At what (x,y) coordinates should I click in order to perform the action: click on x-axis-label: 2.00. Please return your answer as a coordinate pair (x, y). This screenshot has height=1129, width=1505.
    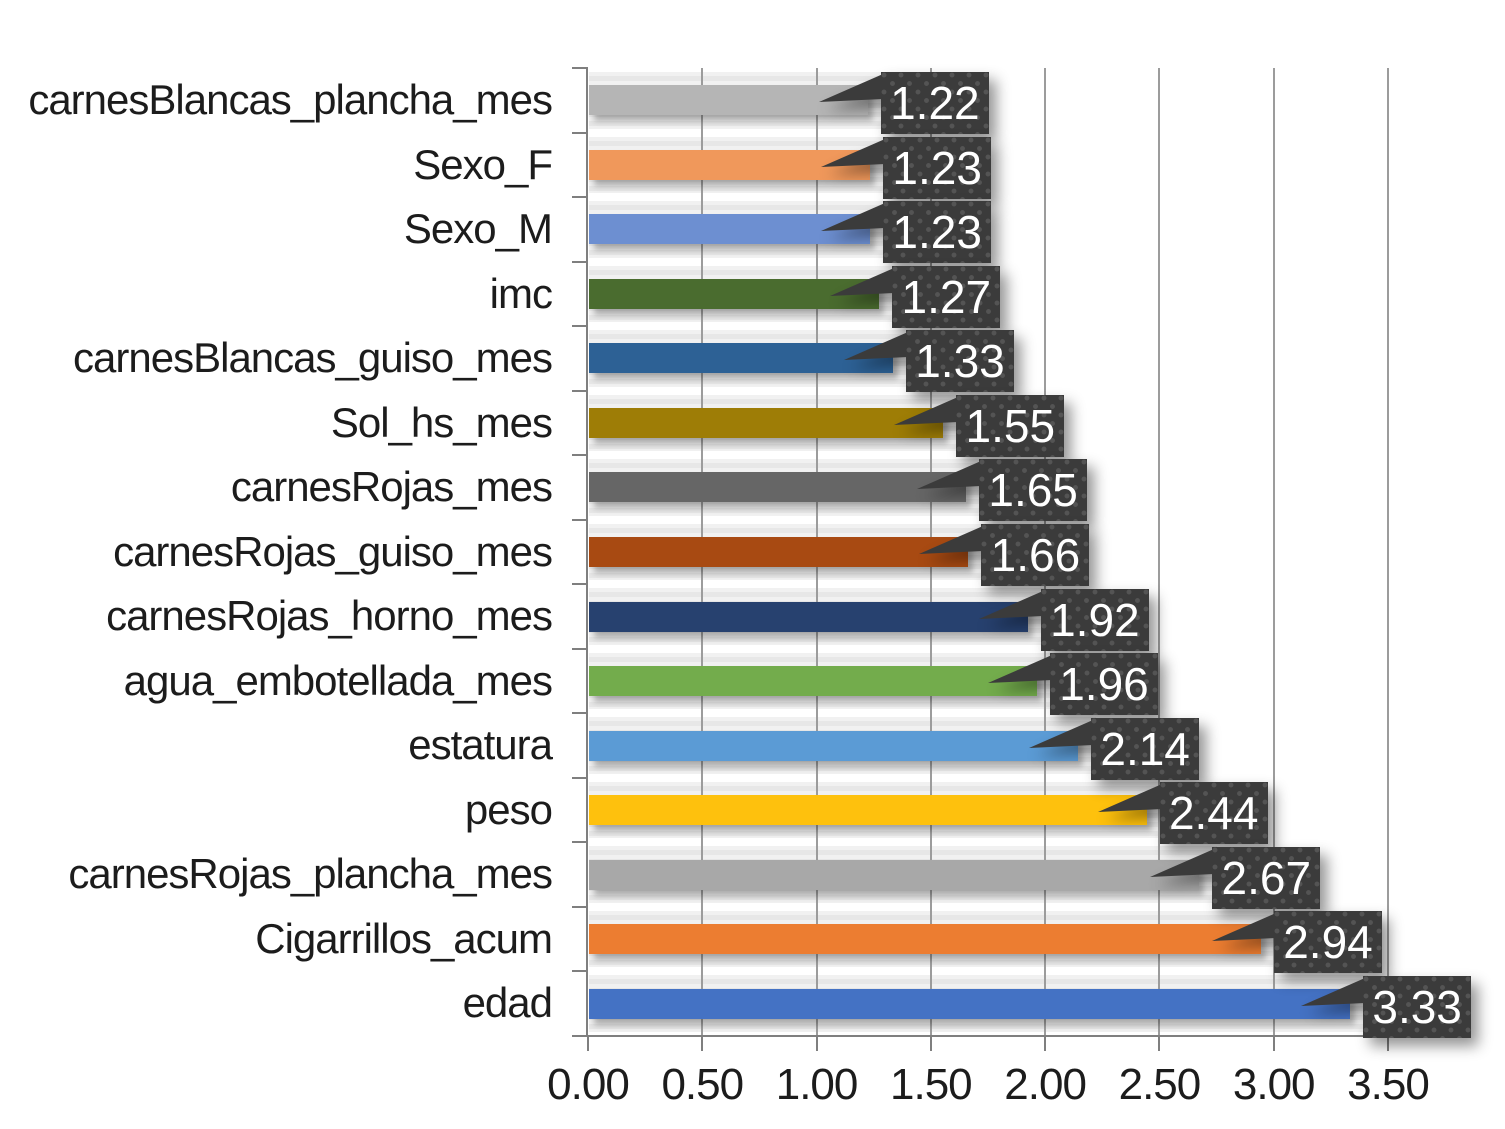
    Looking at the image, I should click on (1045, 1084).